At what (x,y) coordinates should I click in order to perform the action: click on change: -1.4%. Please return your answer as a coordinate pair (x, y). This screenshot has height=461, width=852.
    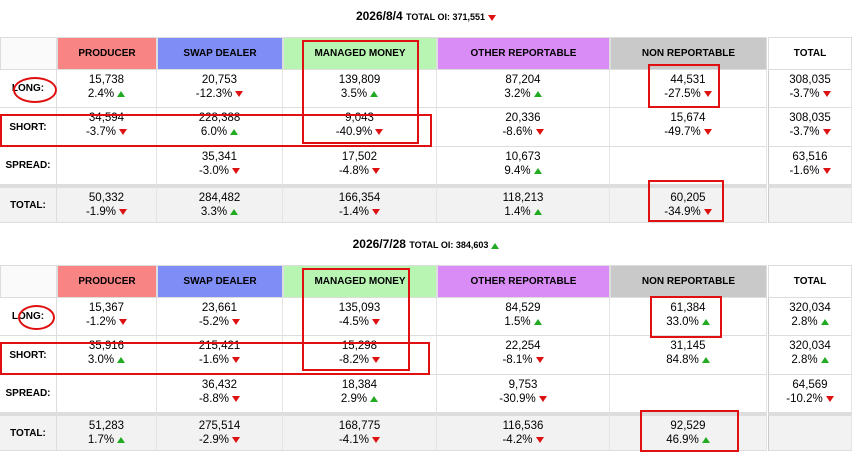
    Looking at the image, I should click on (354, 212).